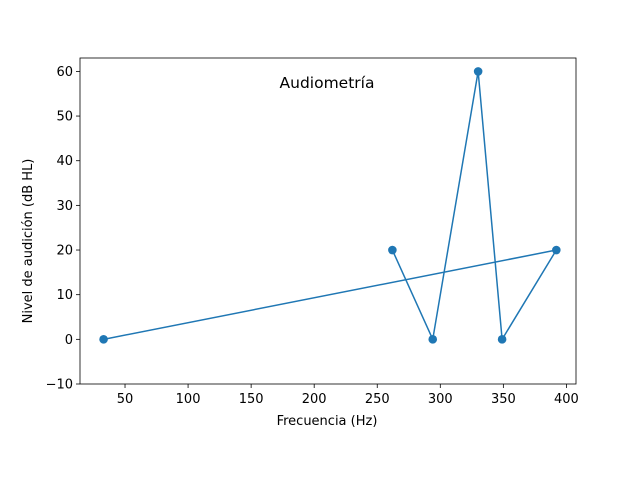 This screenshot has height=480, width=640. What do you see at coordinates (125, 399) in the screenshot?
I see `x-tick-label: 50` at bounding box center [125, 399].